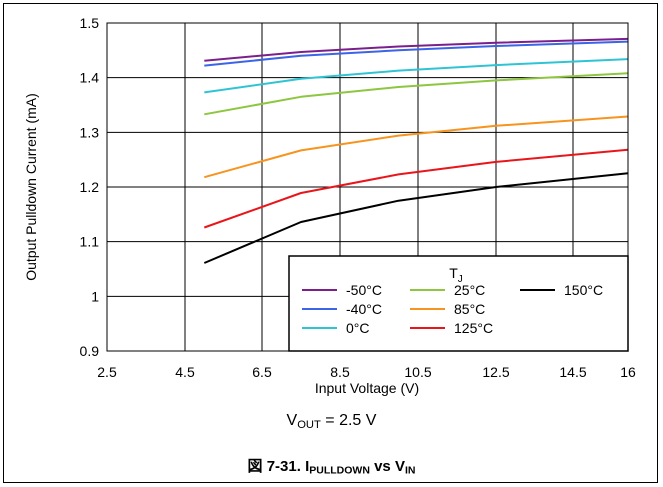  Describe the element at coordinates (572, 372) in the screenshot. I see `x-tick-label: 14.5` at that location.